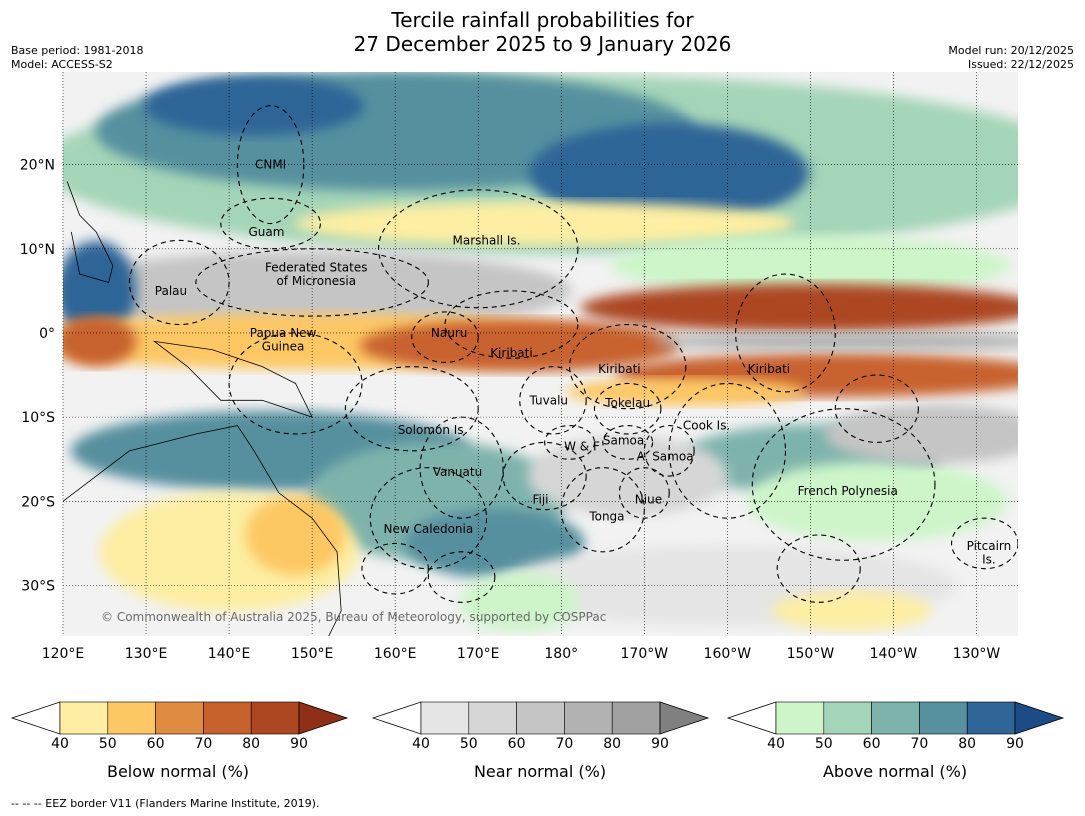 The height and width of the screenshot is (816, 1085). I want to click on below-normal-south-east, so click(851, 610).